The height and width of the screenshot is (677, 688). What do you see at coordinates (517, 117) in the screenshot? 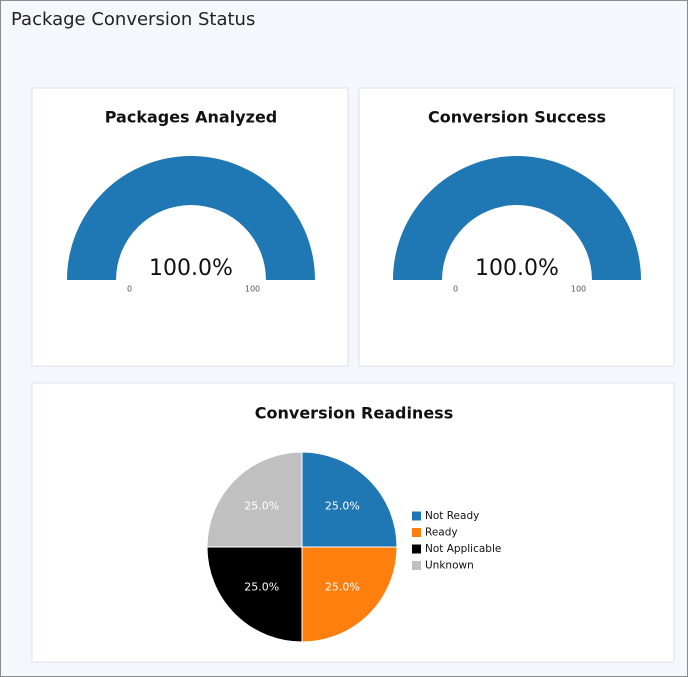
I see `chart-title: Conversion Success` at bounding box center [517, 117].